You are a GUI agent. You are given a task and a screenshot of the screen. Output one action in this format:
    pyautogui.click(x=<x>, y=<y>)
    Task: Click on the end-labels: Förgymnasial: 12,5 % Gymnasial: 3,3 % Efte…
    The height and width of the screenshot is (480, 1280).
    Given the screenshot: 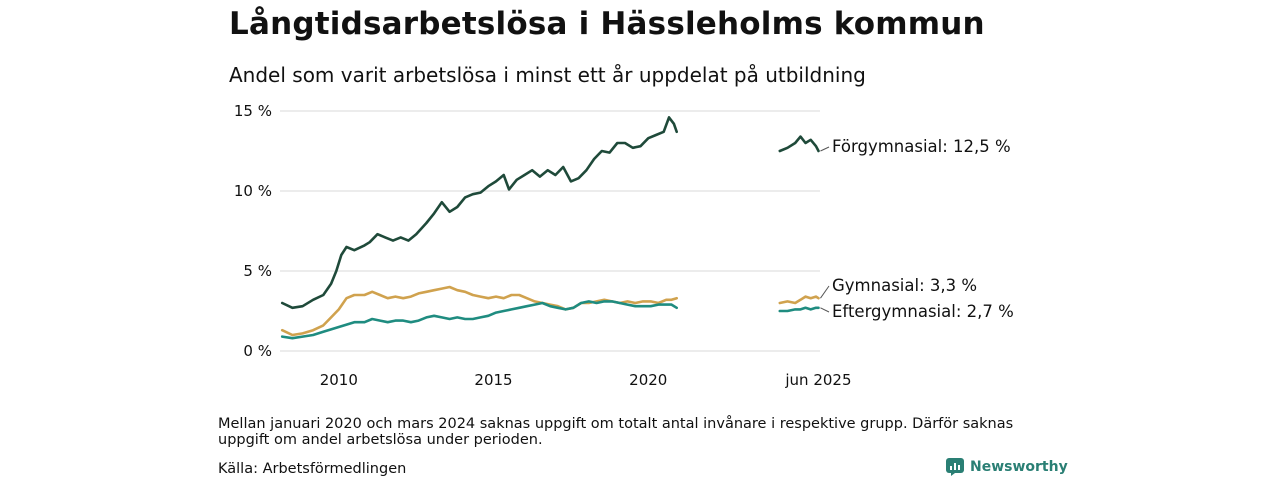 What is the action you would take?
    pyautogui.click(x=917, y=229)
    